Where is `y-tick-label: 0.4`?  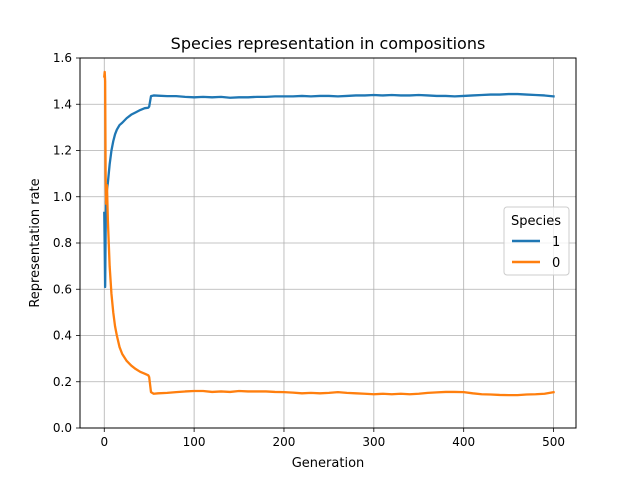
y-tick-label: 0.4 is located at coordinates (62, 336).